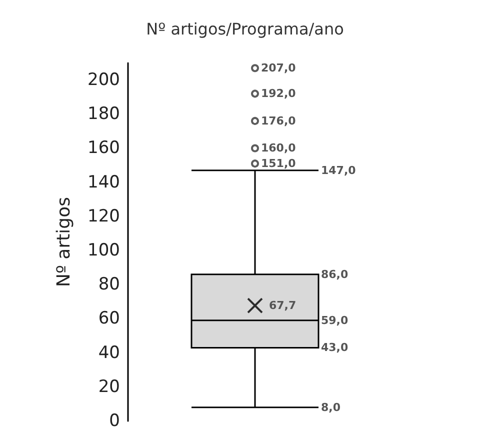 The width and height of the screenshot is (490, 441). Describe the element at coordinates (334, 320) in the screenshot. I see `text: 59,0` at that location.